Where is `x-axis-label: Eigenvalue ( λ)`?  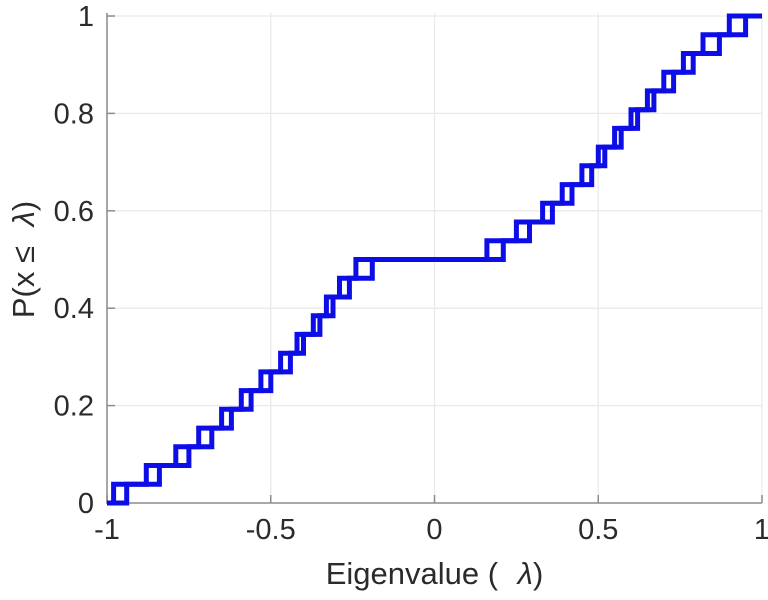
x-axis-label: Eigenvalue ( λ) is located at coordinates (435, 573).